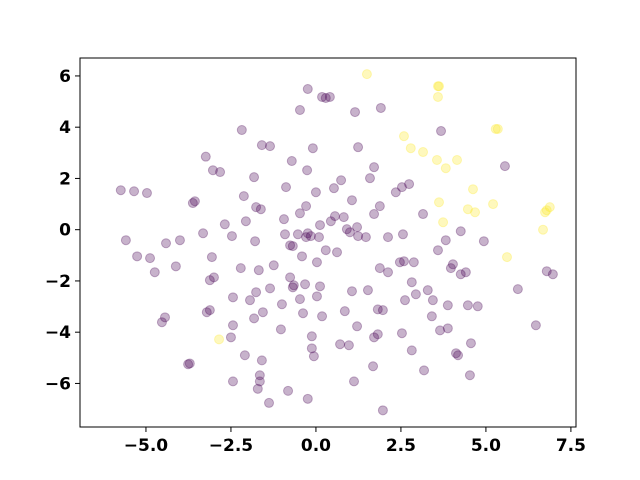 The width and height of the screenshot is (640, 480). Describe the element at coordinates (65, 179) in the screenshot. I see `y-tick-label: 2` at that location.